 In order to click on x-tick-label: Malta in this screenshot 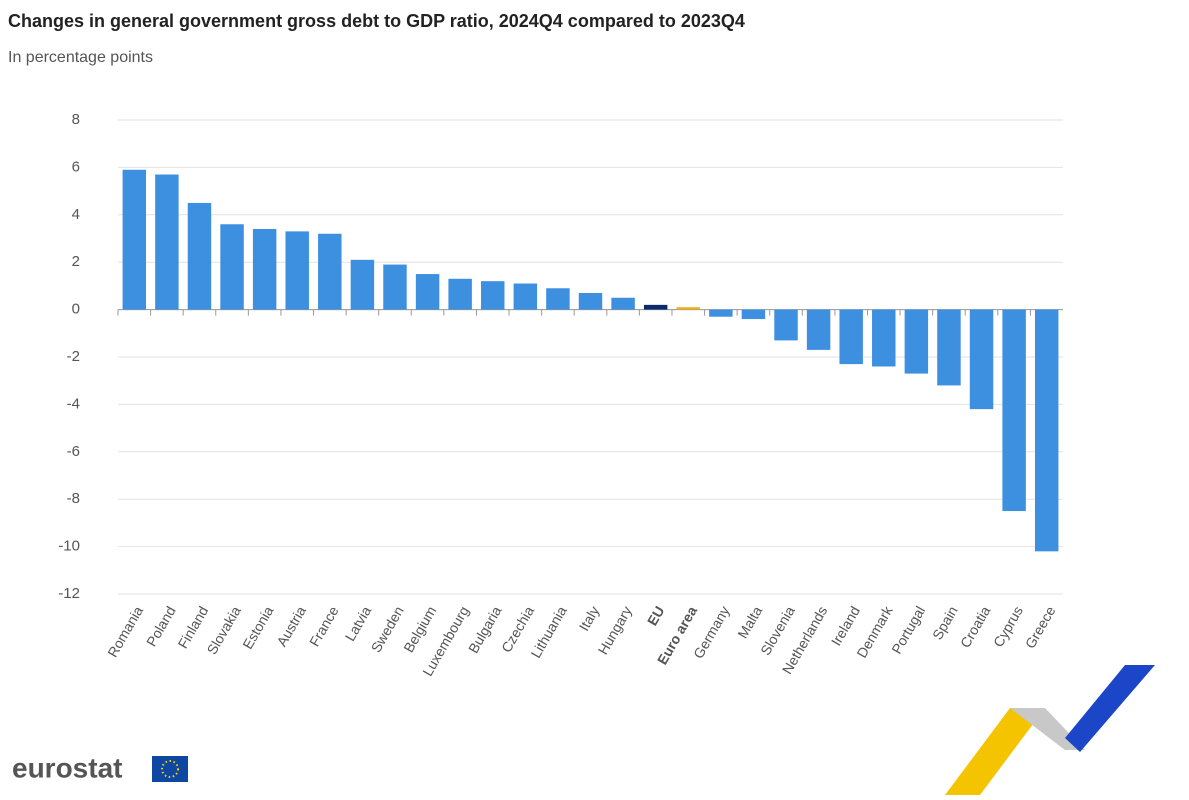, I will do `click(749, 622)`.